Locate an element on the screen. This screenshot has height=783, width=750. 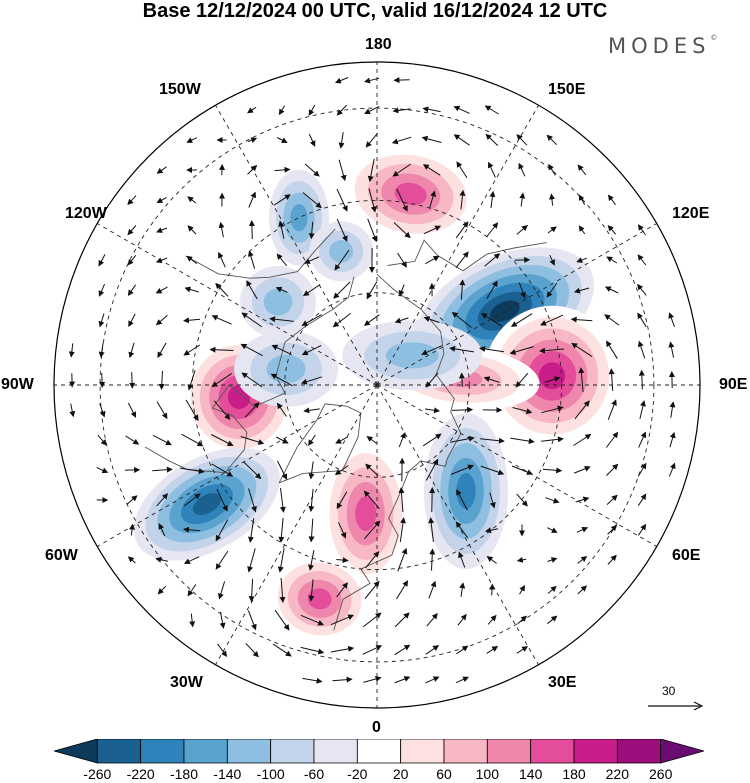
brand-logo: MODES© is located at coordinates (662, 46).